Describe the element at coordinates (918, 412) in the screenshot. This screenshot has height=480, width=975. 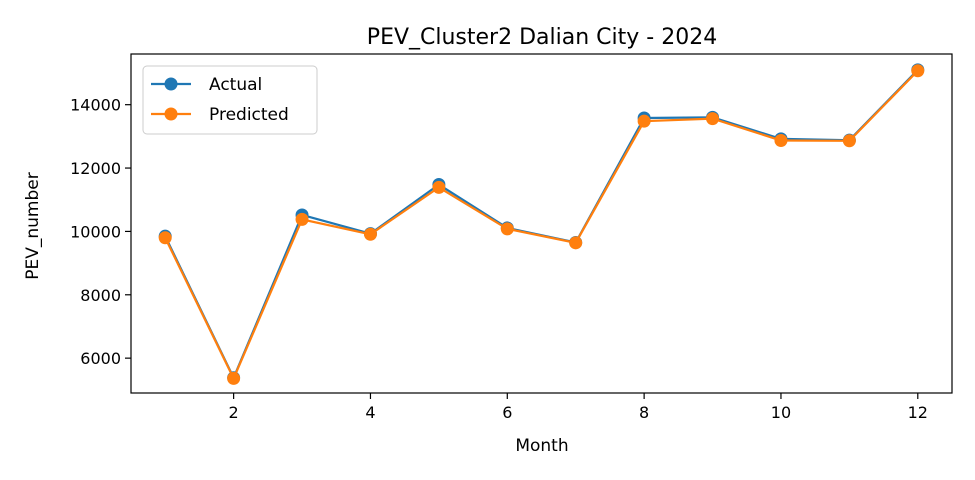
I see `x-tick-label: 12` at that location.